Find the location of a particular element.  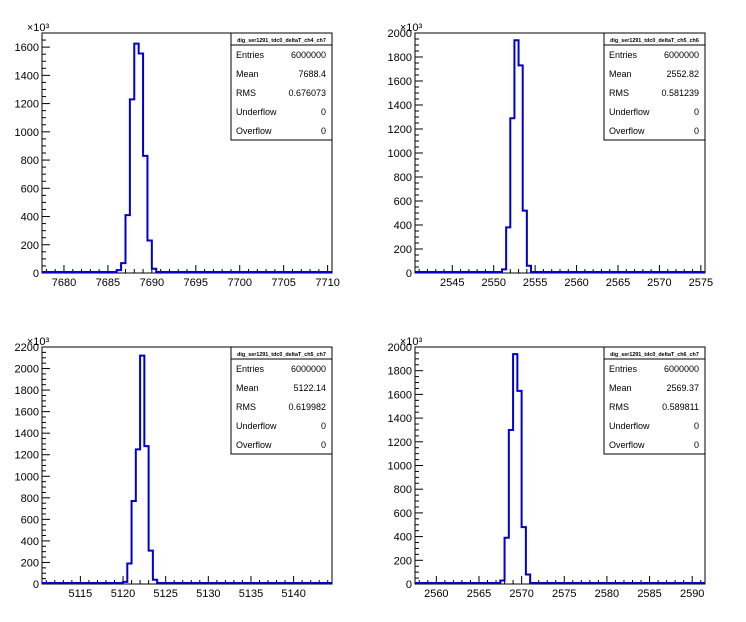

stats-title: dig_ser1291_tdc0_deltaT_ch6_ch7 is located at coordinates (654, 355).